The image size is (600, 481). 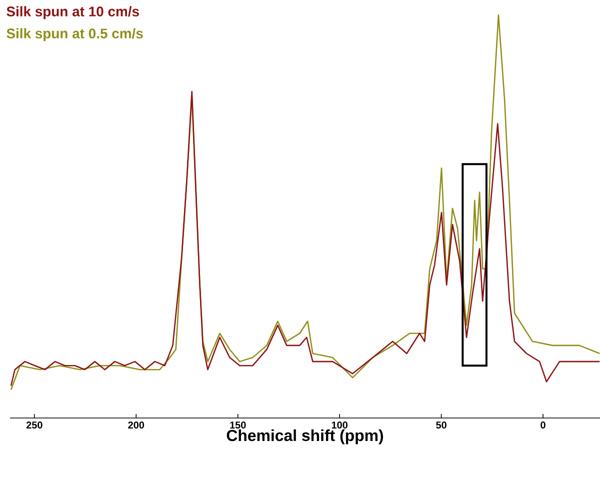 What do you see at coordinates (136, 425) in the screenshot?
I see `x-tick-label: 200` at bounding box center [136, 425].